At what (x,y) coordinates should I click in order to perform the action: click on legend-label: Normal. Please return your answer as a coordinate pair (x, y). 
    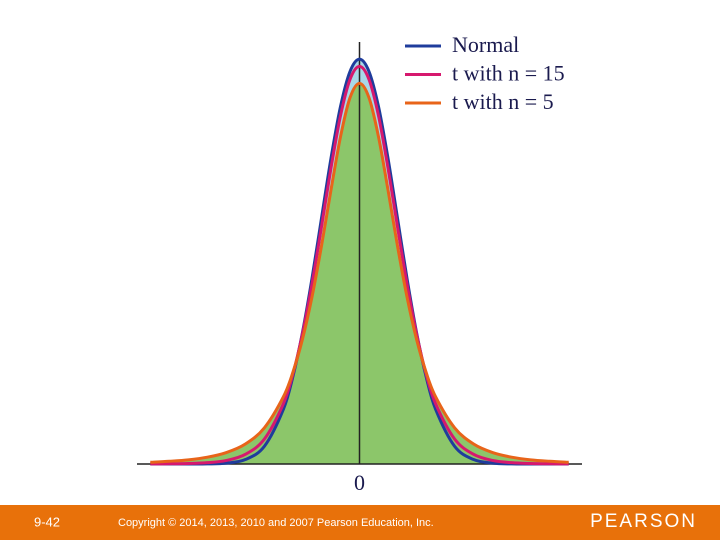
    Looking at the image, I should click on (485, 44).